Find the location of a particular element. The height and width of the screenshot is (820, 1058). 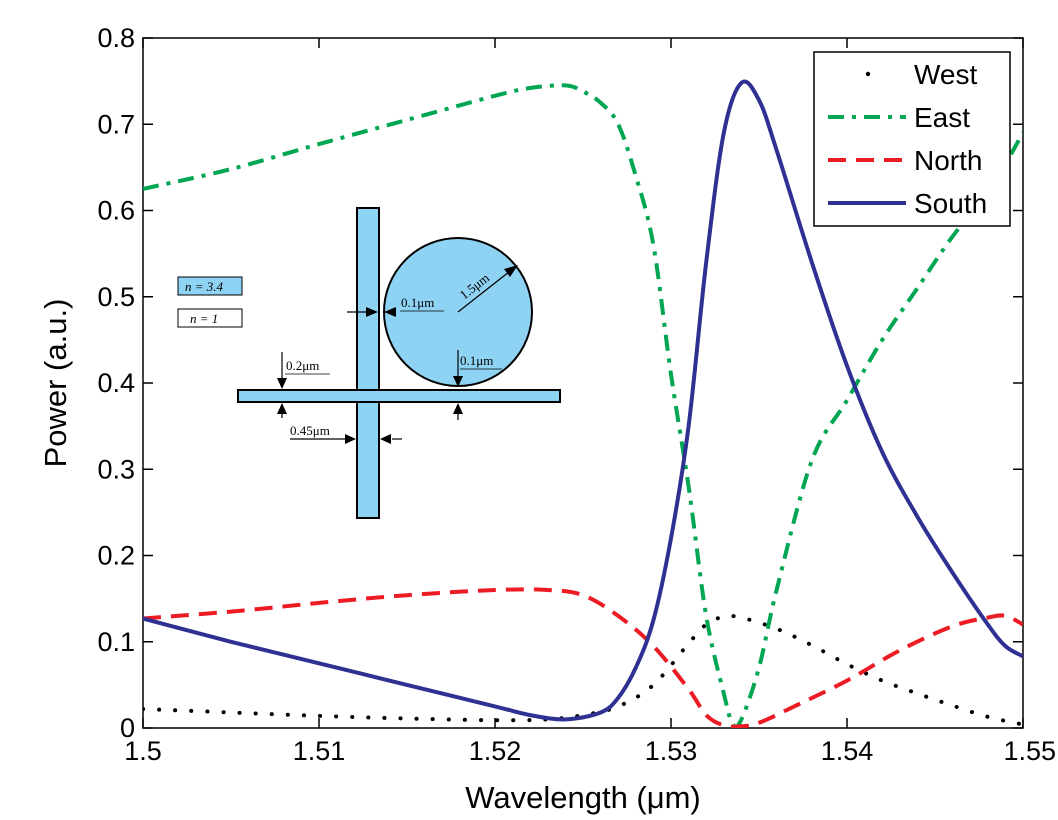

vertical-waveguide is located at coordinates (368, 363).